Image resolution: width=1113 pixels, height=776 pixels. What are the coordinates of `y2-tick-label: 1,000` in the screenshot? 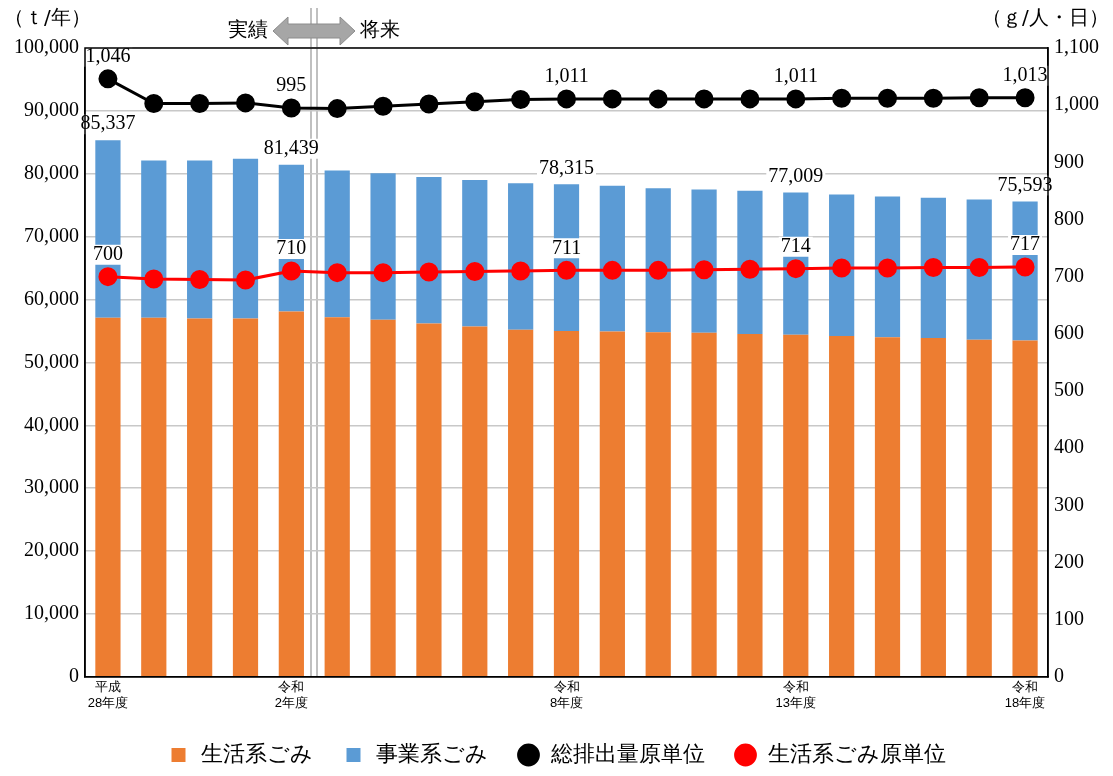 It's located at (1076, 103).